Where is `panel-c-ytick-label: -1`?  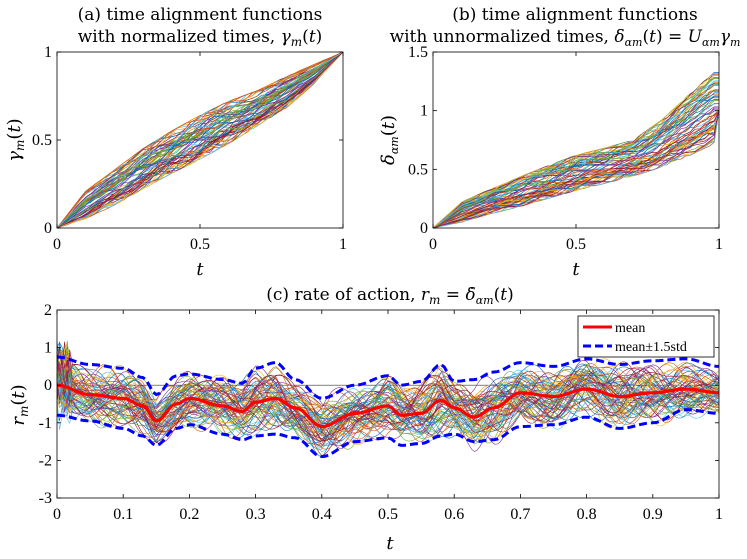
panel-c-ytick-label: -1 is located at coordinates (45, 423).